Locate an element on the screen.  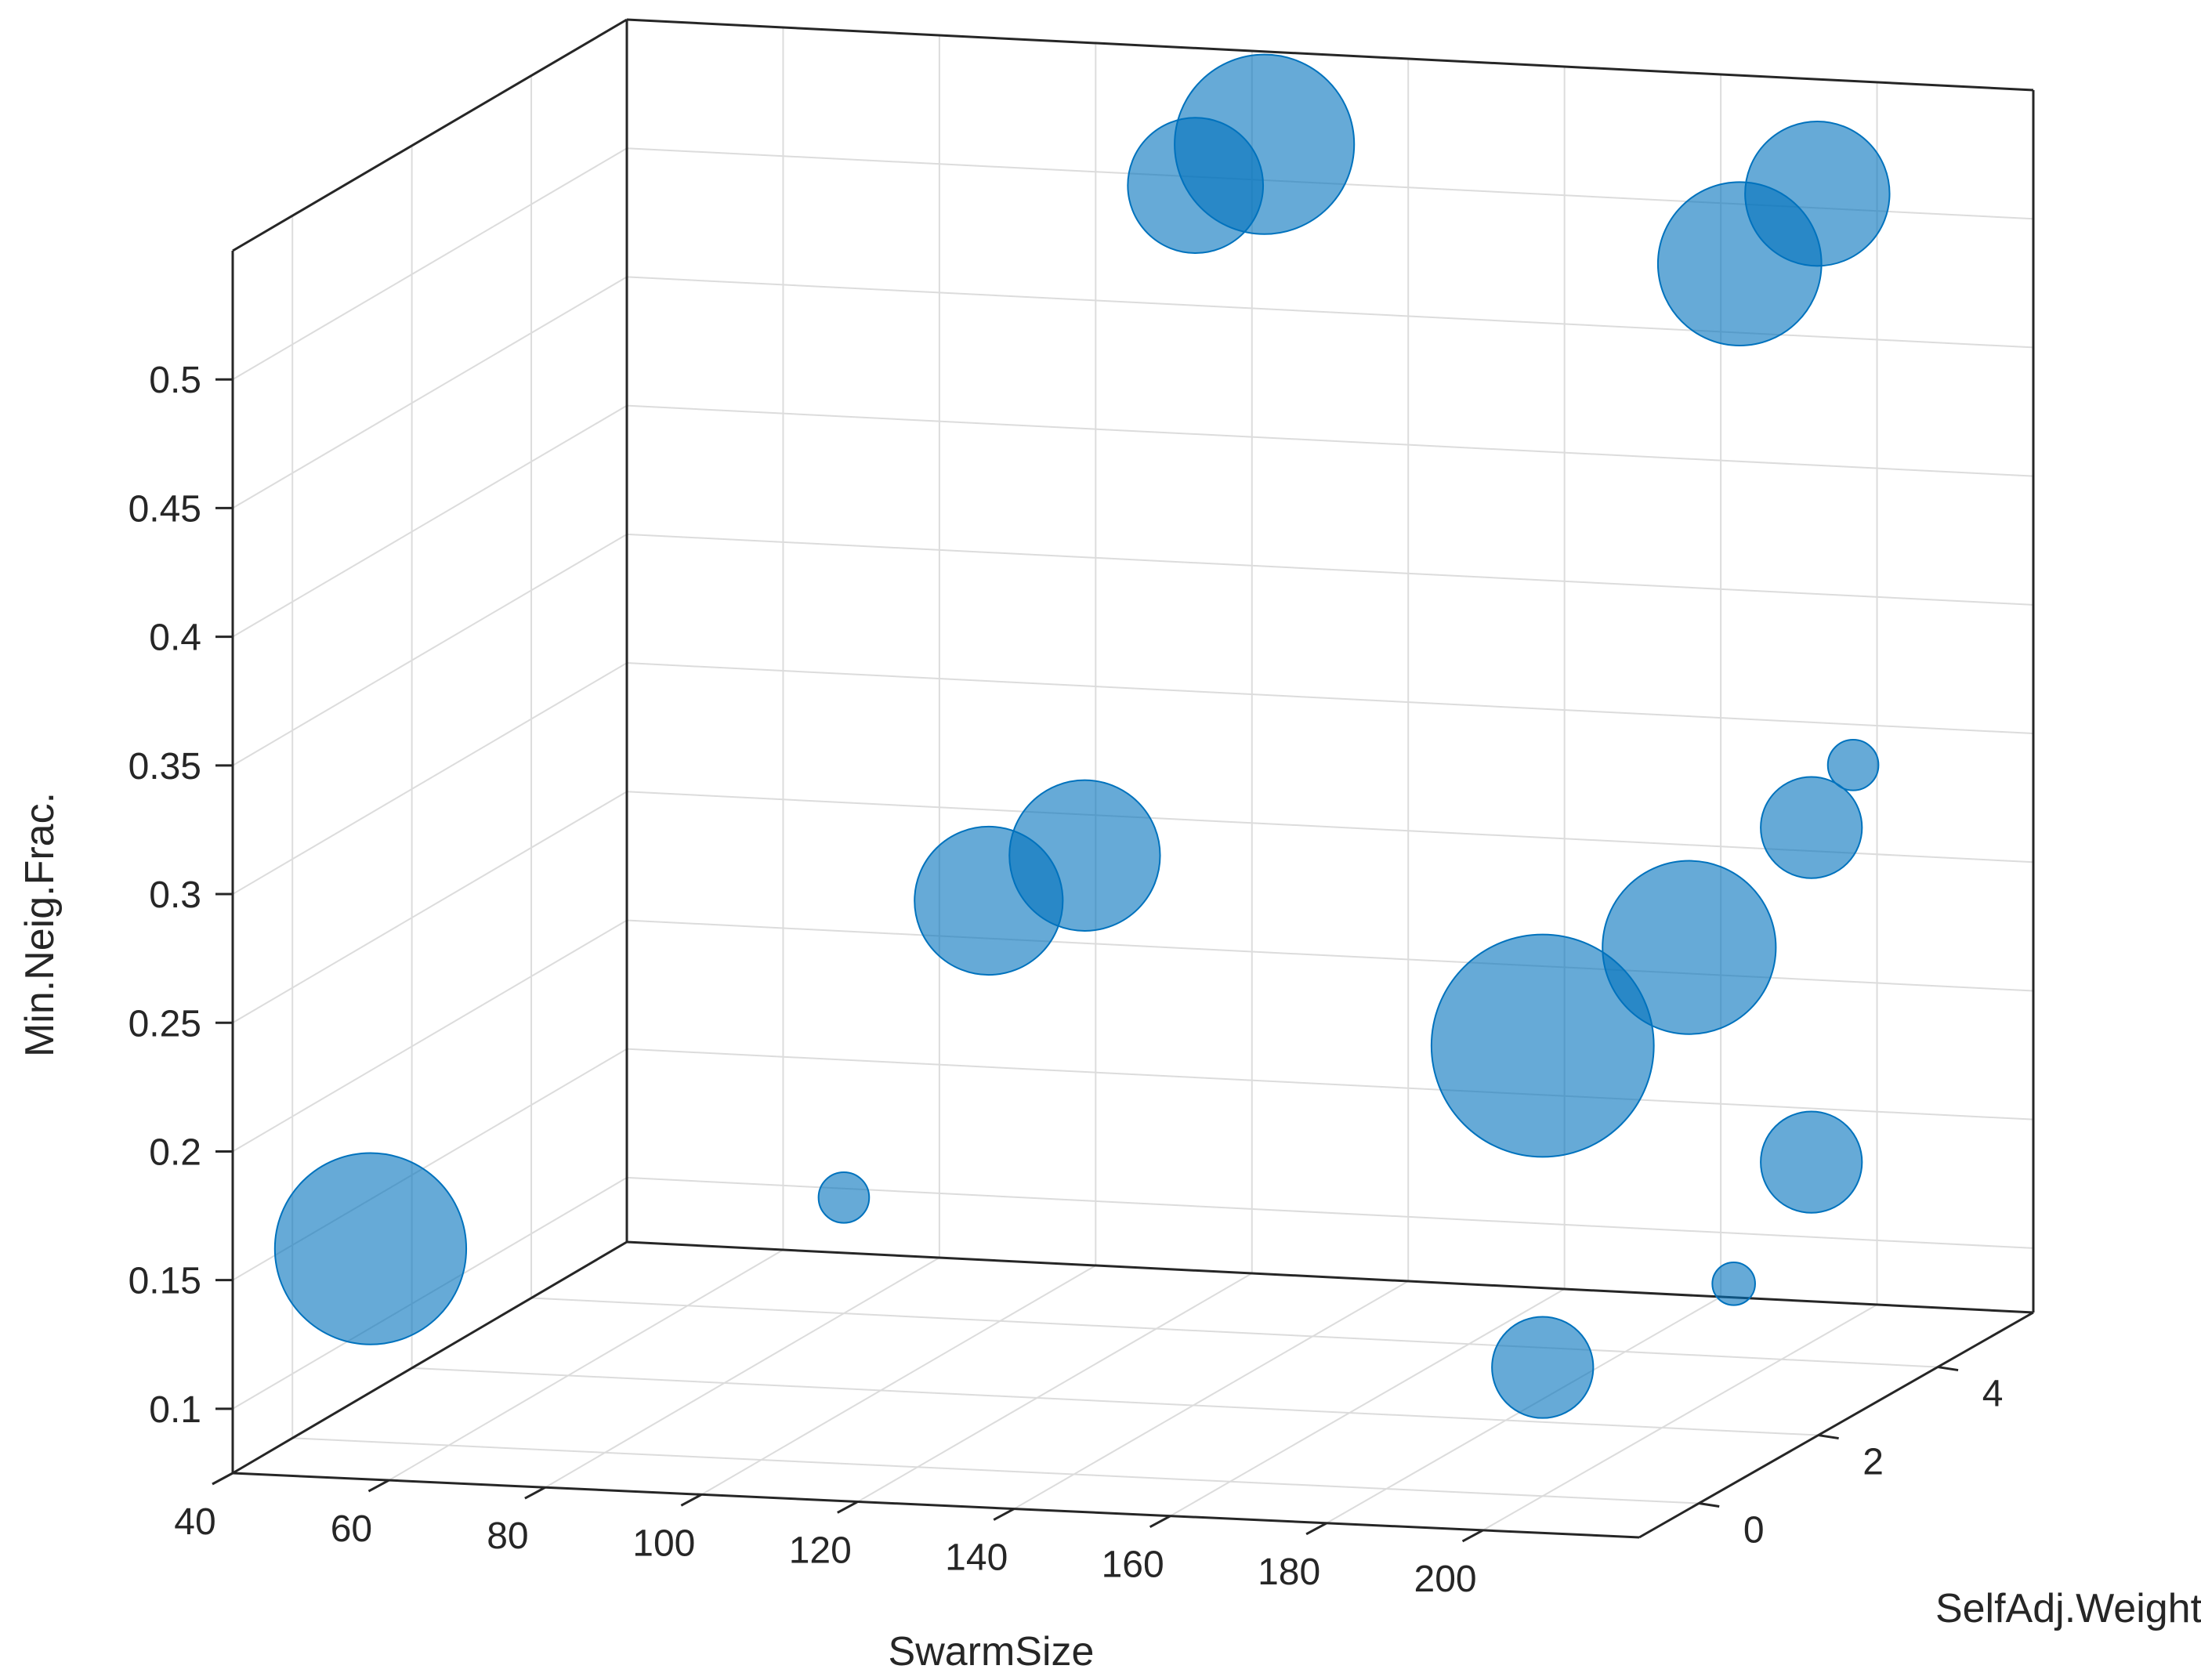
x-tick-label: 160 is located at coordinates (1133, 1565).